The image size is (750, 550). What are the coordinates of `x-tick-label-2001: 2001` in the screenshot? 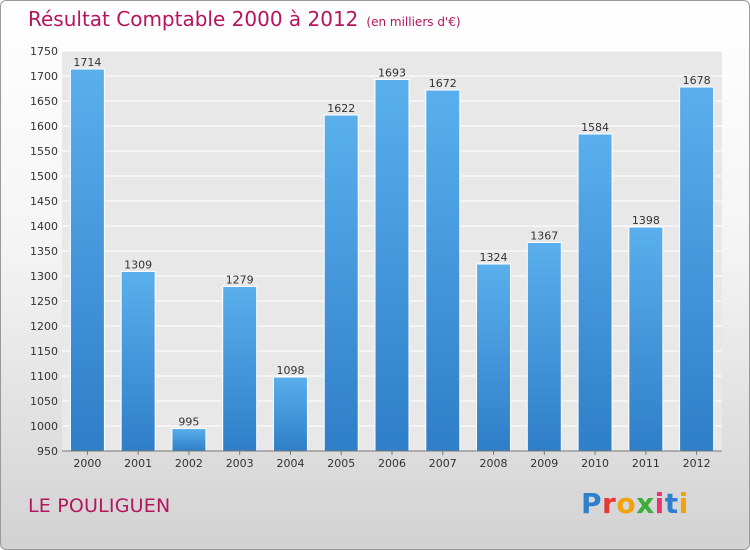 It's located at (138, 463).